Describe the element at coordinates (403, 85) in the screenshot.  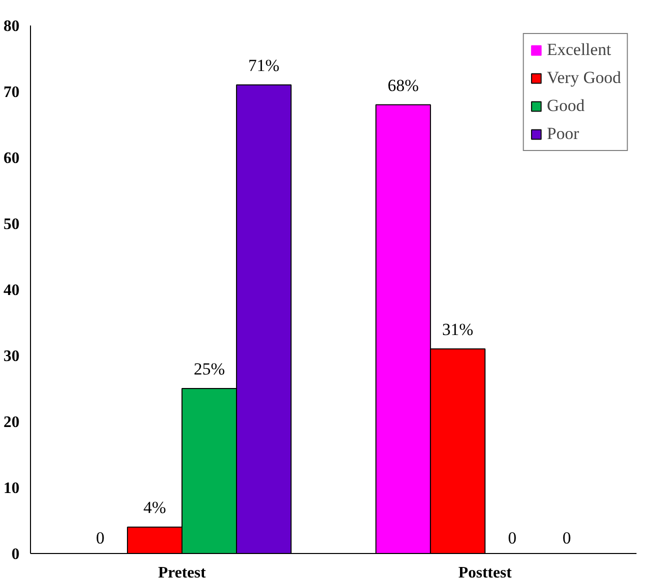
I see `data-label: 68%` at that location.